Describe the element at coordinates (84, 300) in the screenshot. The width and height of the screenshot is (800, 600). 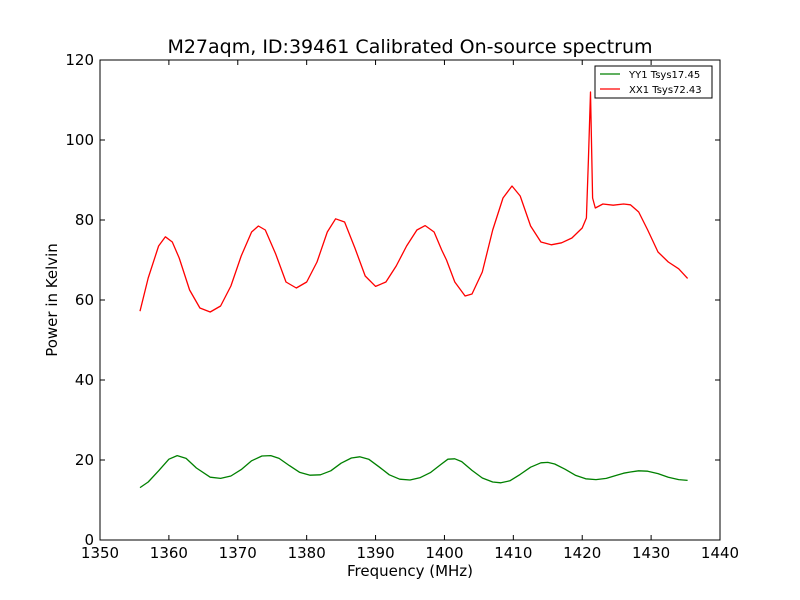
I see `y-tick-label: 60` at that location.